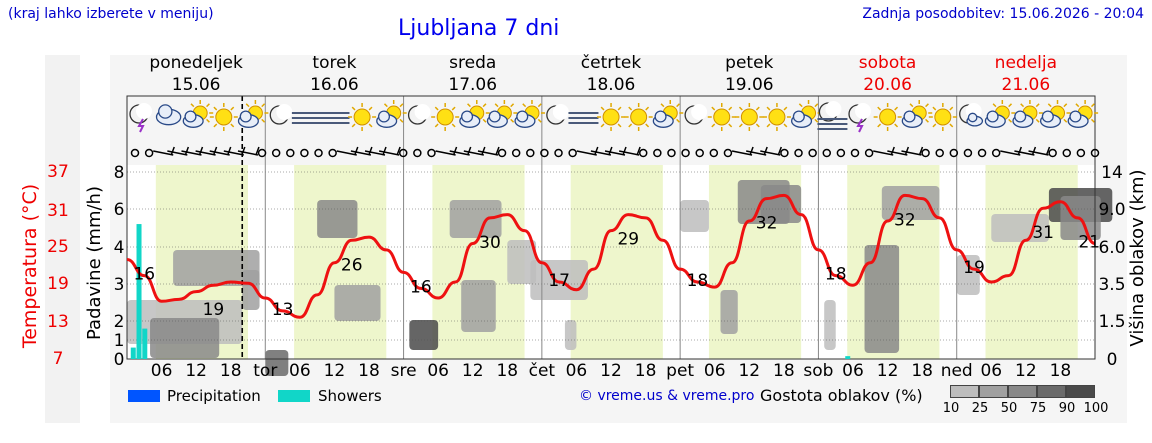 The height and width of the screenshot is (443, 1152). Describe the element at coordinates (836, 275) in the screenshot. I see `temperature-label: 18` at that location.